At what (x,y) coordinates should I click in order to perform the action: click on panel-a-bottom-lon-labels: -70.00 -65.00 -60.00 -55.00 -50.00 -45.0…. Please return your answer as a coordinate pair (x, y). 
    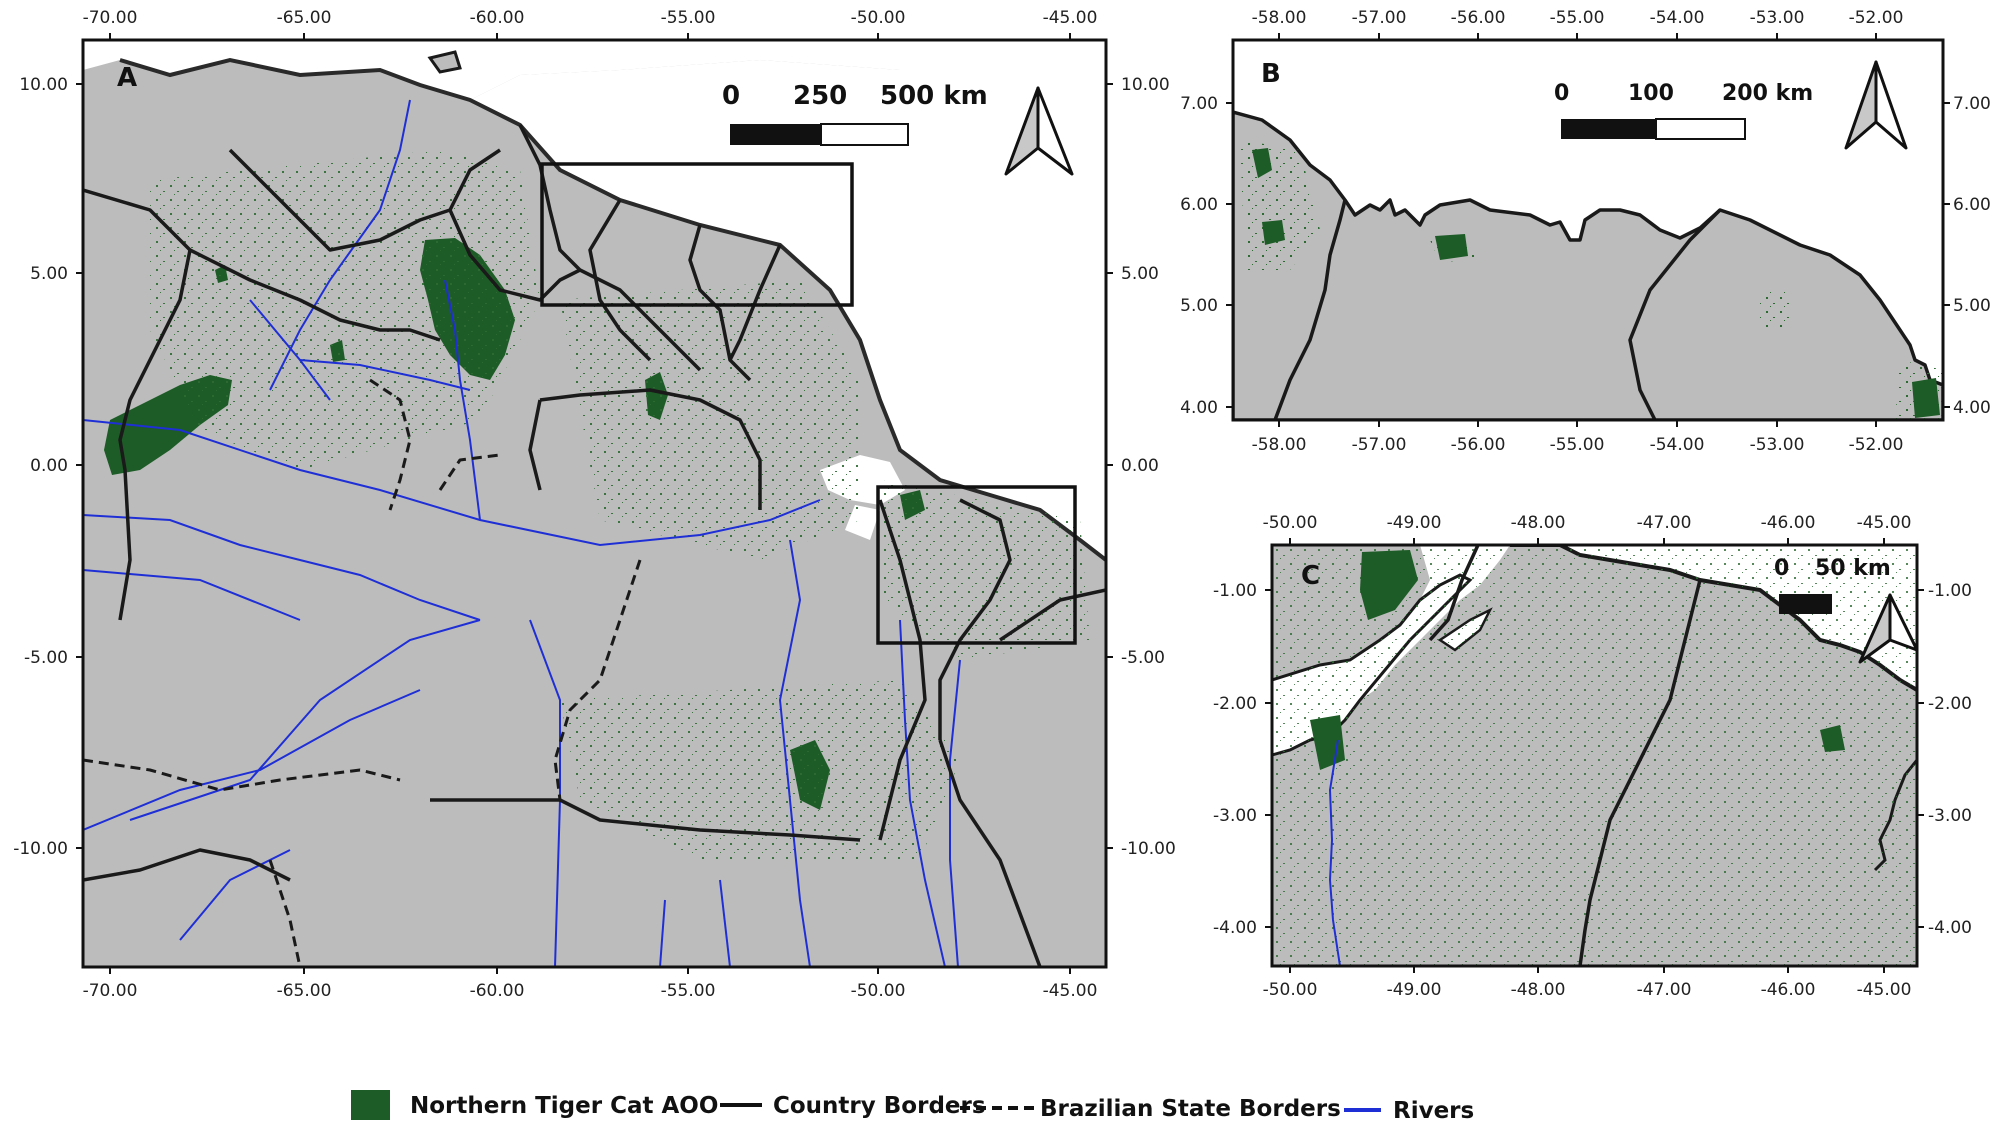
    Looking at the image, I should click on (590, 991).